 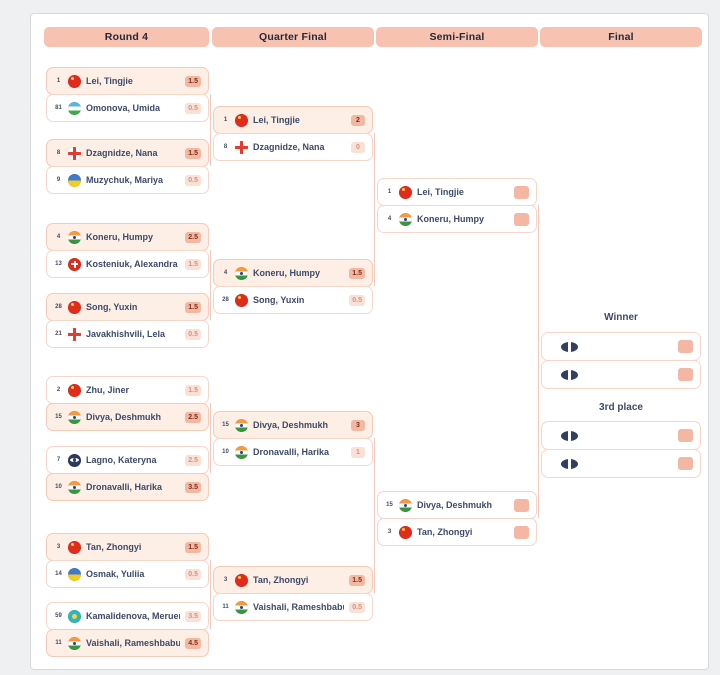 I want to click on score-badge: 1, so click(x=358, y=452).